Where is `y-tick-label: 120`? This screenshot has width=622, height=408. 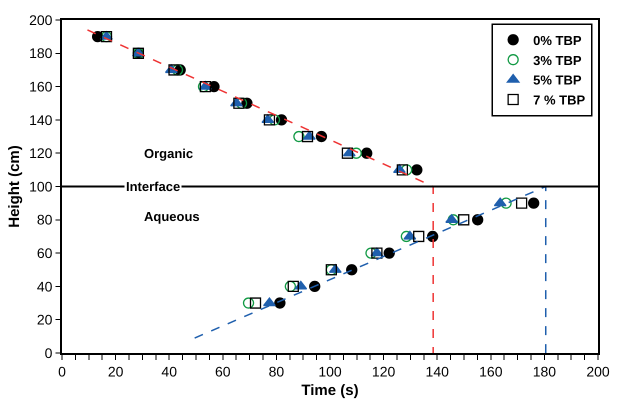 y-tick-label: 120 is located at coordinates (41, 153).